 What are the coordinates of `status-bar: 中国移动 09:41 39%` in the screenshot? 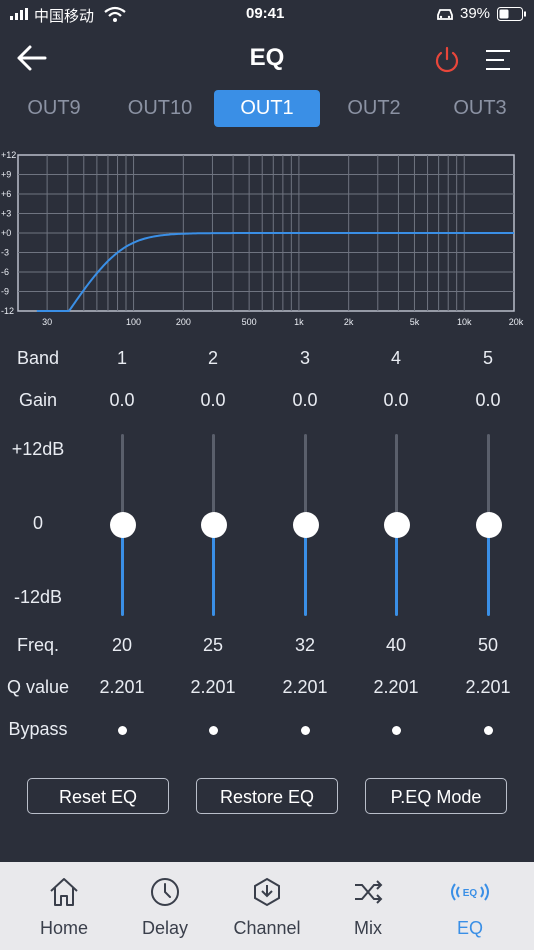 It's located at (267, 14).